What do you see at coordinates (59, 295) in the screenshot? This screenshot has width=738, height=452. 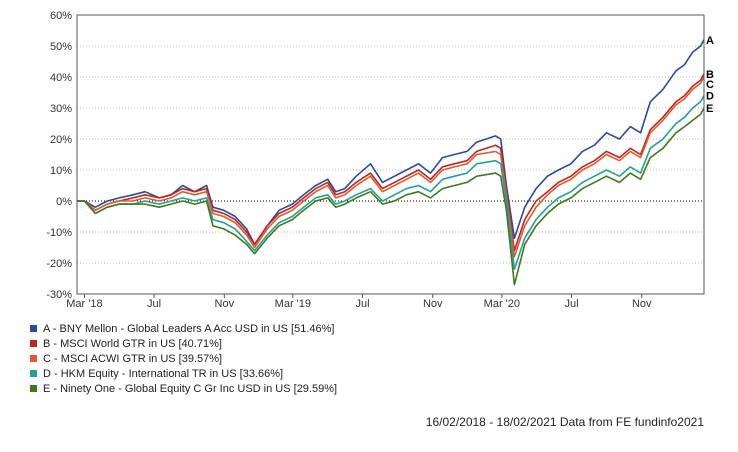 I see `y-tick-label: -30%` at bounding box center [59, 295].